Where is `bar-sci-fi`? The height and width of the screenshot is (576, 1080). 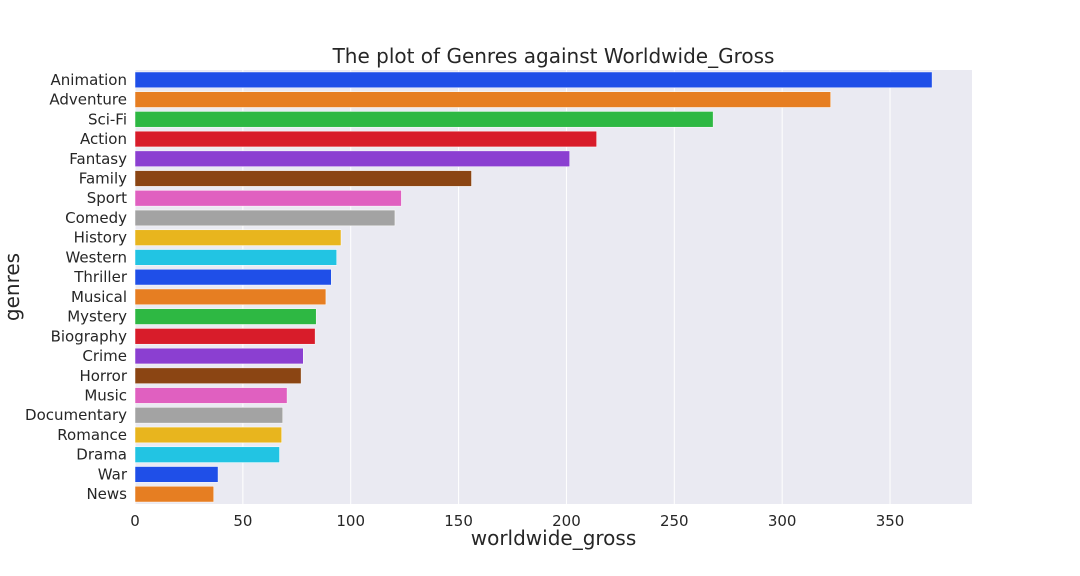 bar-sci-fi is located at coordinates (424, 119).